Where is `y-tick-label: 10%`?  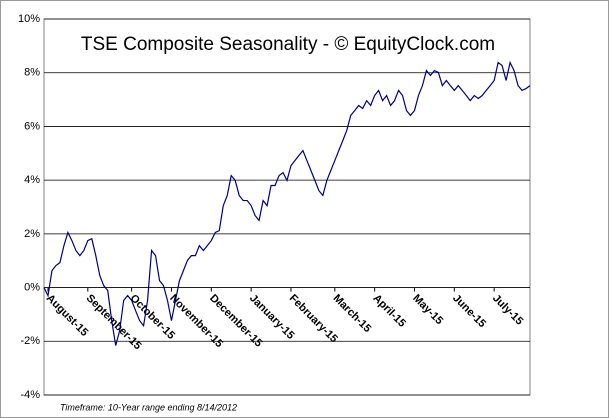 y-tick-label: 10% is located at coordinates (29, 19).